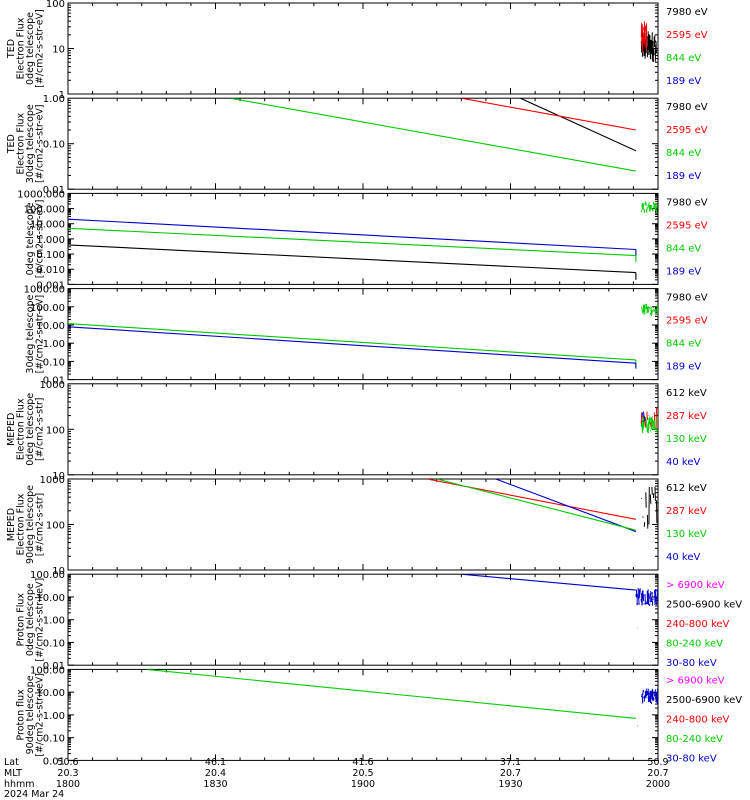 This screenshot has width=750, height=800. Describe the element at coordinates (363, 524) in the screenshot. I see `panel-5-frame` at that location.